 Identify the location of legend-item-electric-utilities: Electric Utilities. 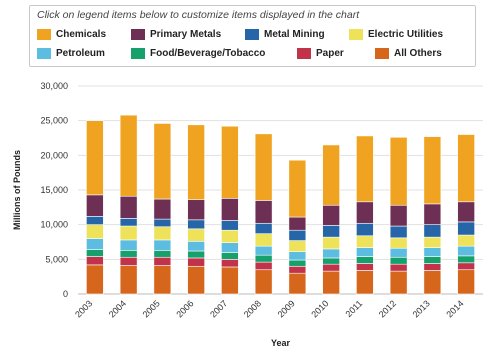
(396, 34).